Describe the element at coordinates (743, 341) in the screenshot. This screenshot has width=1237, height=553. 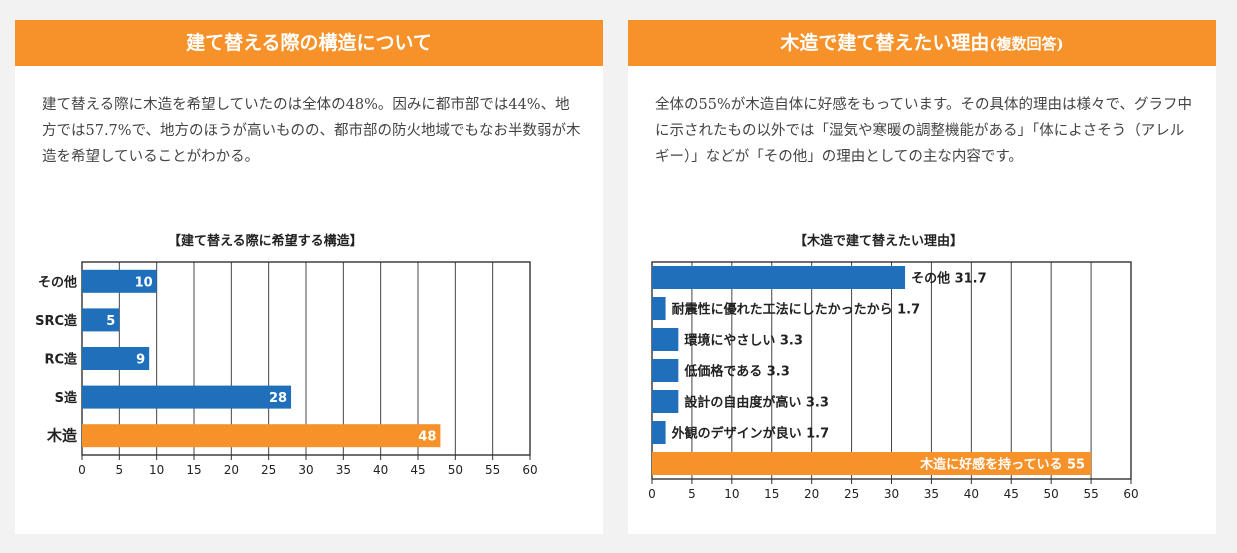
I see `right-chart-category-label: 環境にやさしい 3.3` at that location.